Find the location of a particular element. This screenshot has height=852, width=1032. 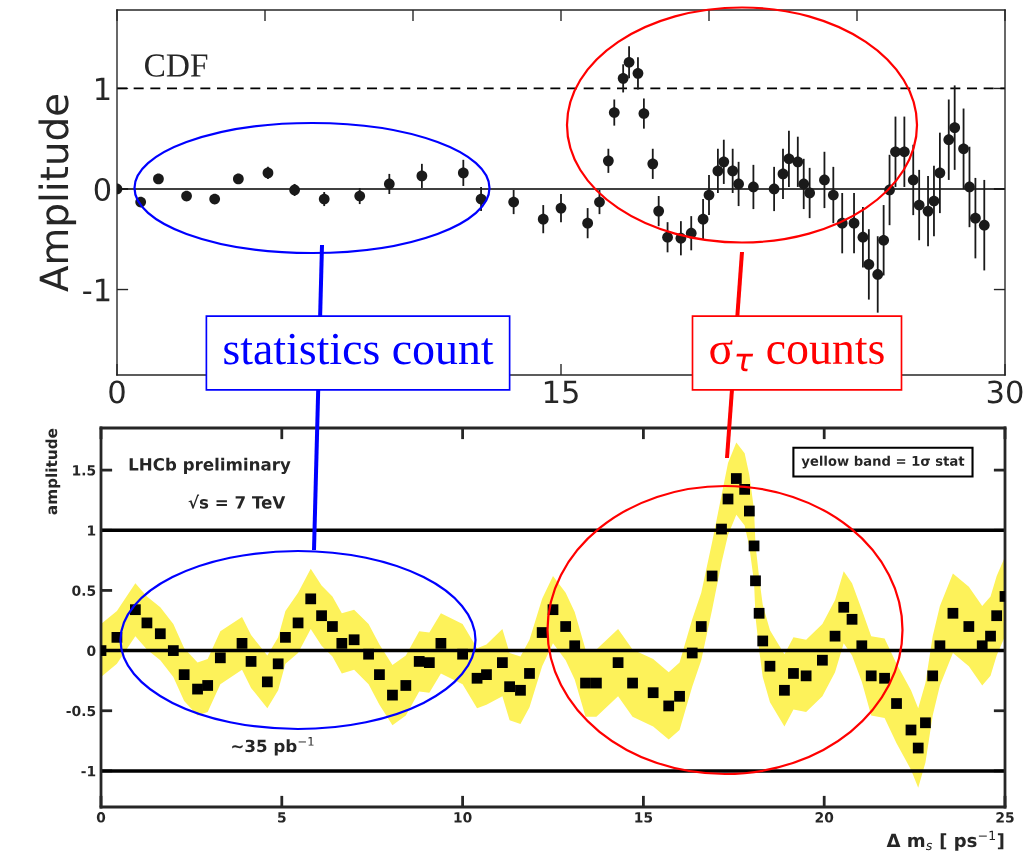

x-tick-label: 10 is located at coordinates (463, 817).